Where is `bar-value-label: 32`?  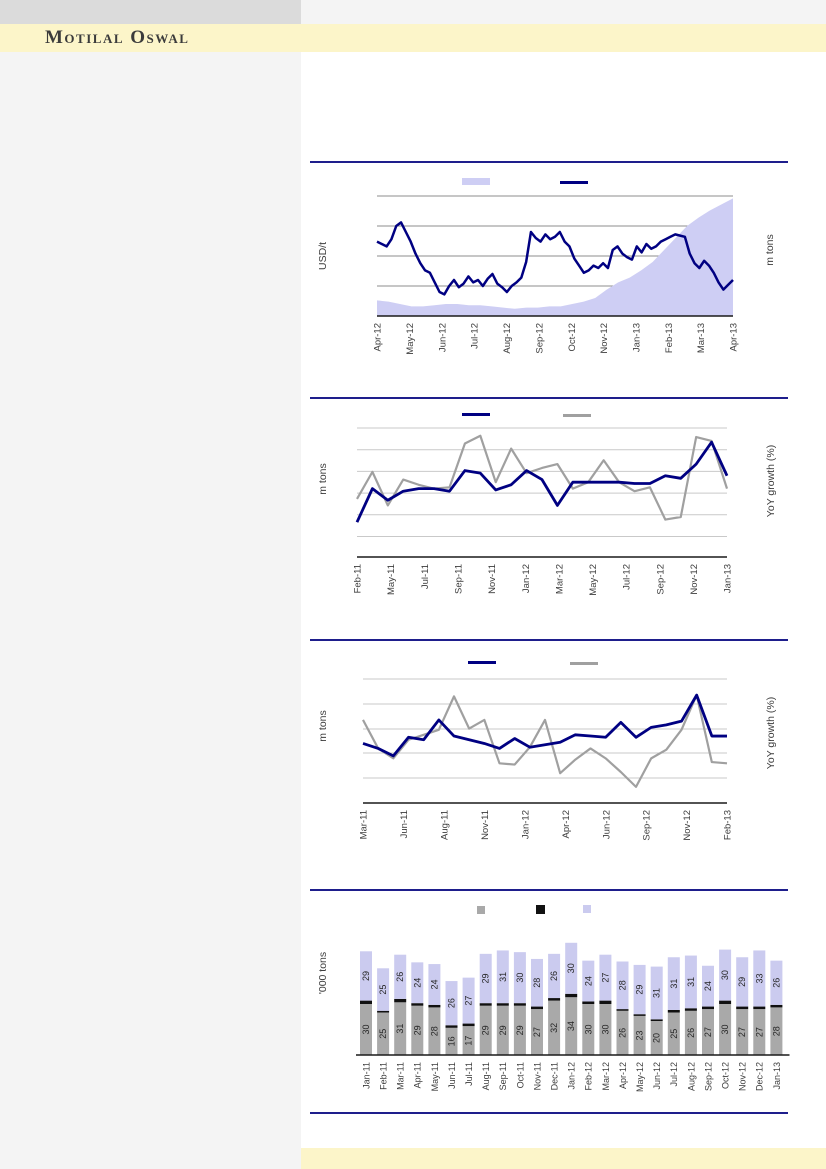 bar-value-label: 32 is located at coordinates (554, 1028).